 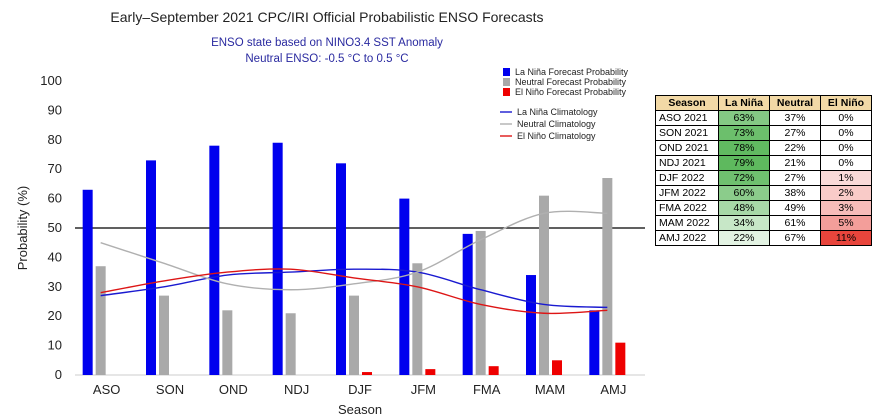 What do you see at coordinates (687, 178) in the screenshot?
I see `season-cell: DJF 2022` at bounding box center [687, 178].